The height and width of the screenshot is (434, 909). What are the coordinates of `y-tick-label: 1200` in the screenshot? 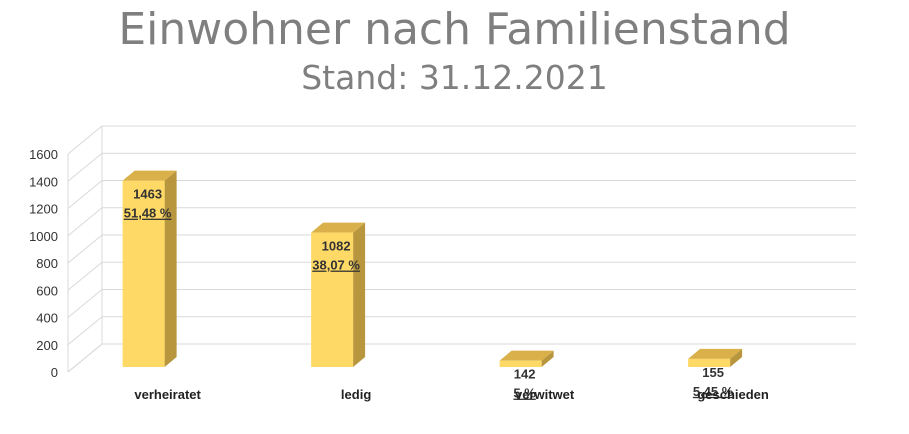 It's located at (43, 209).